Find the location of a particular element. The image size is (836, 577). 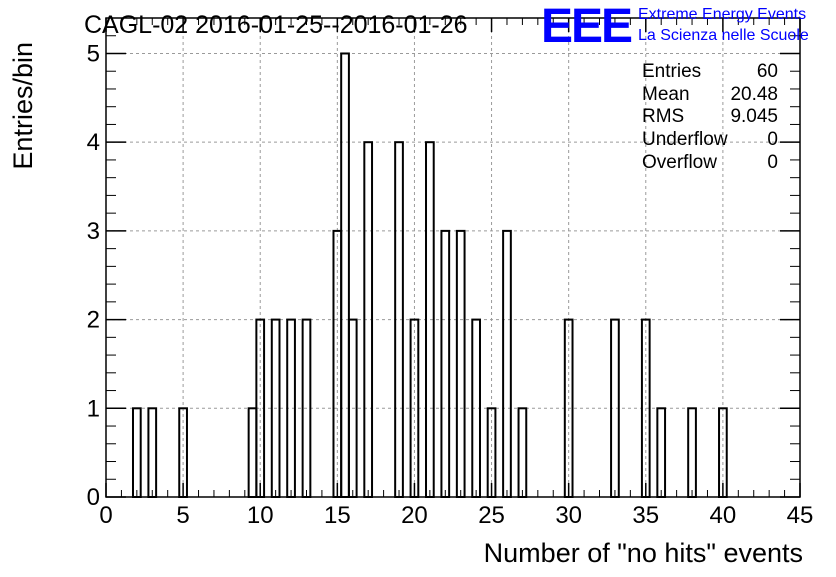

stats-underflow-value: 0 is located at coordinates (772, 139).